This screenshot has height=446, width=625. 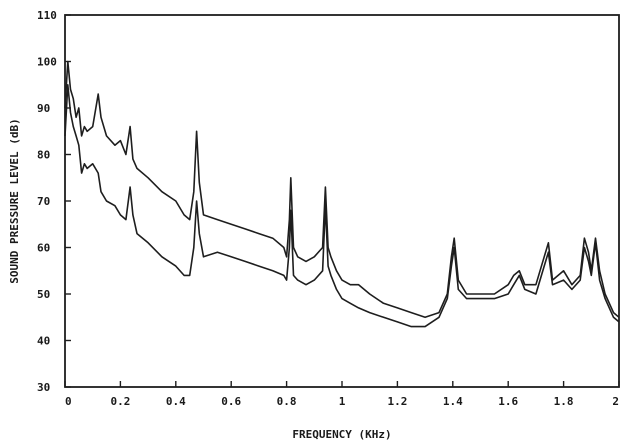 What do you see at coordinates (43, 341) in the screenshot?
I see `y-tick-label: 40` at bounding box center [43, 341].